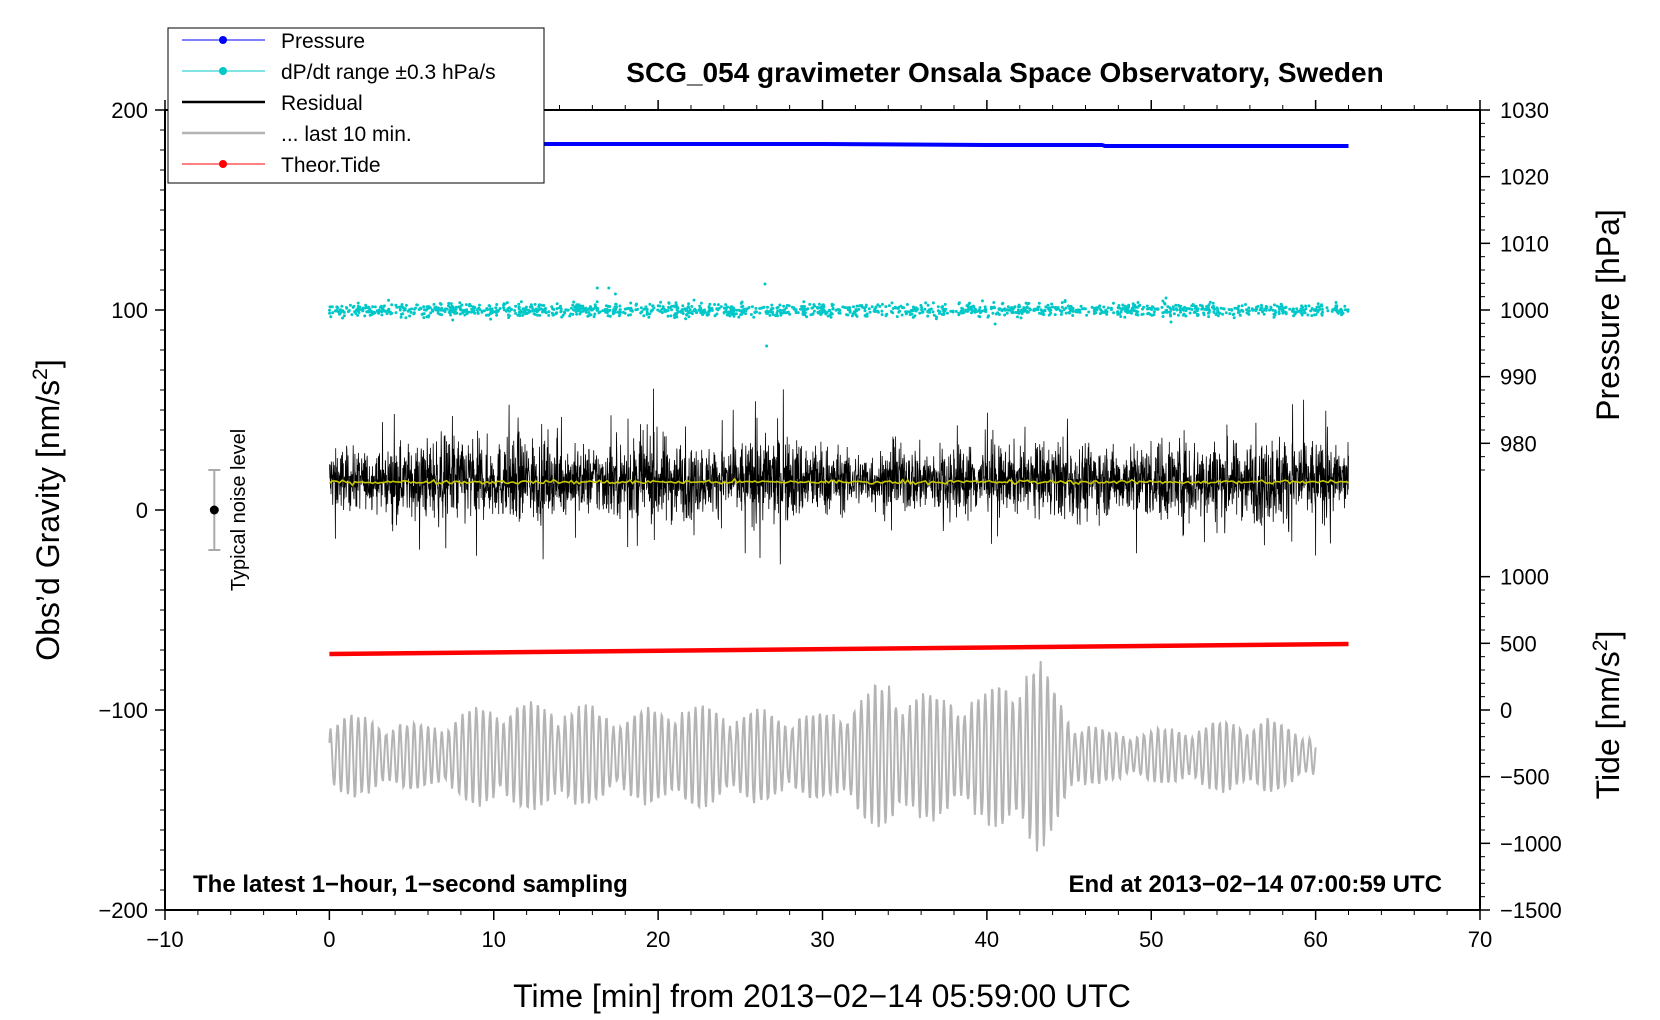 This screenshot has height=1020, width=1660. Describe the element at coordinates (1518, 443) in the screenshot. I see `pressure-tick-label: 980` at that location.